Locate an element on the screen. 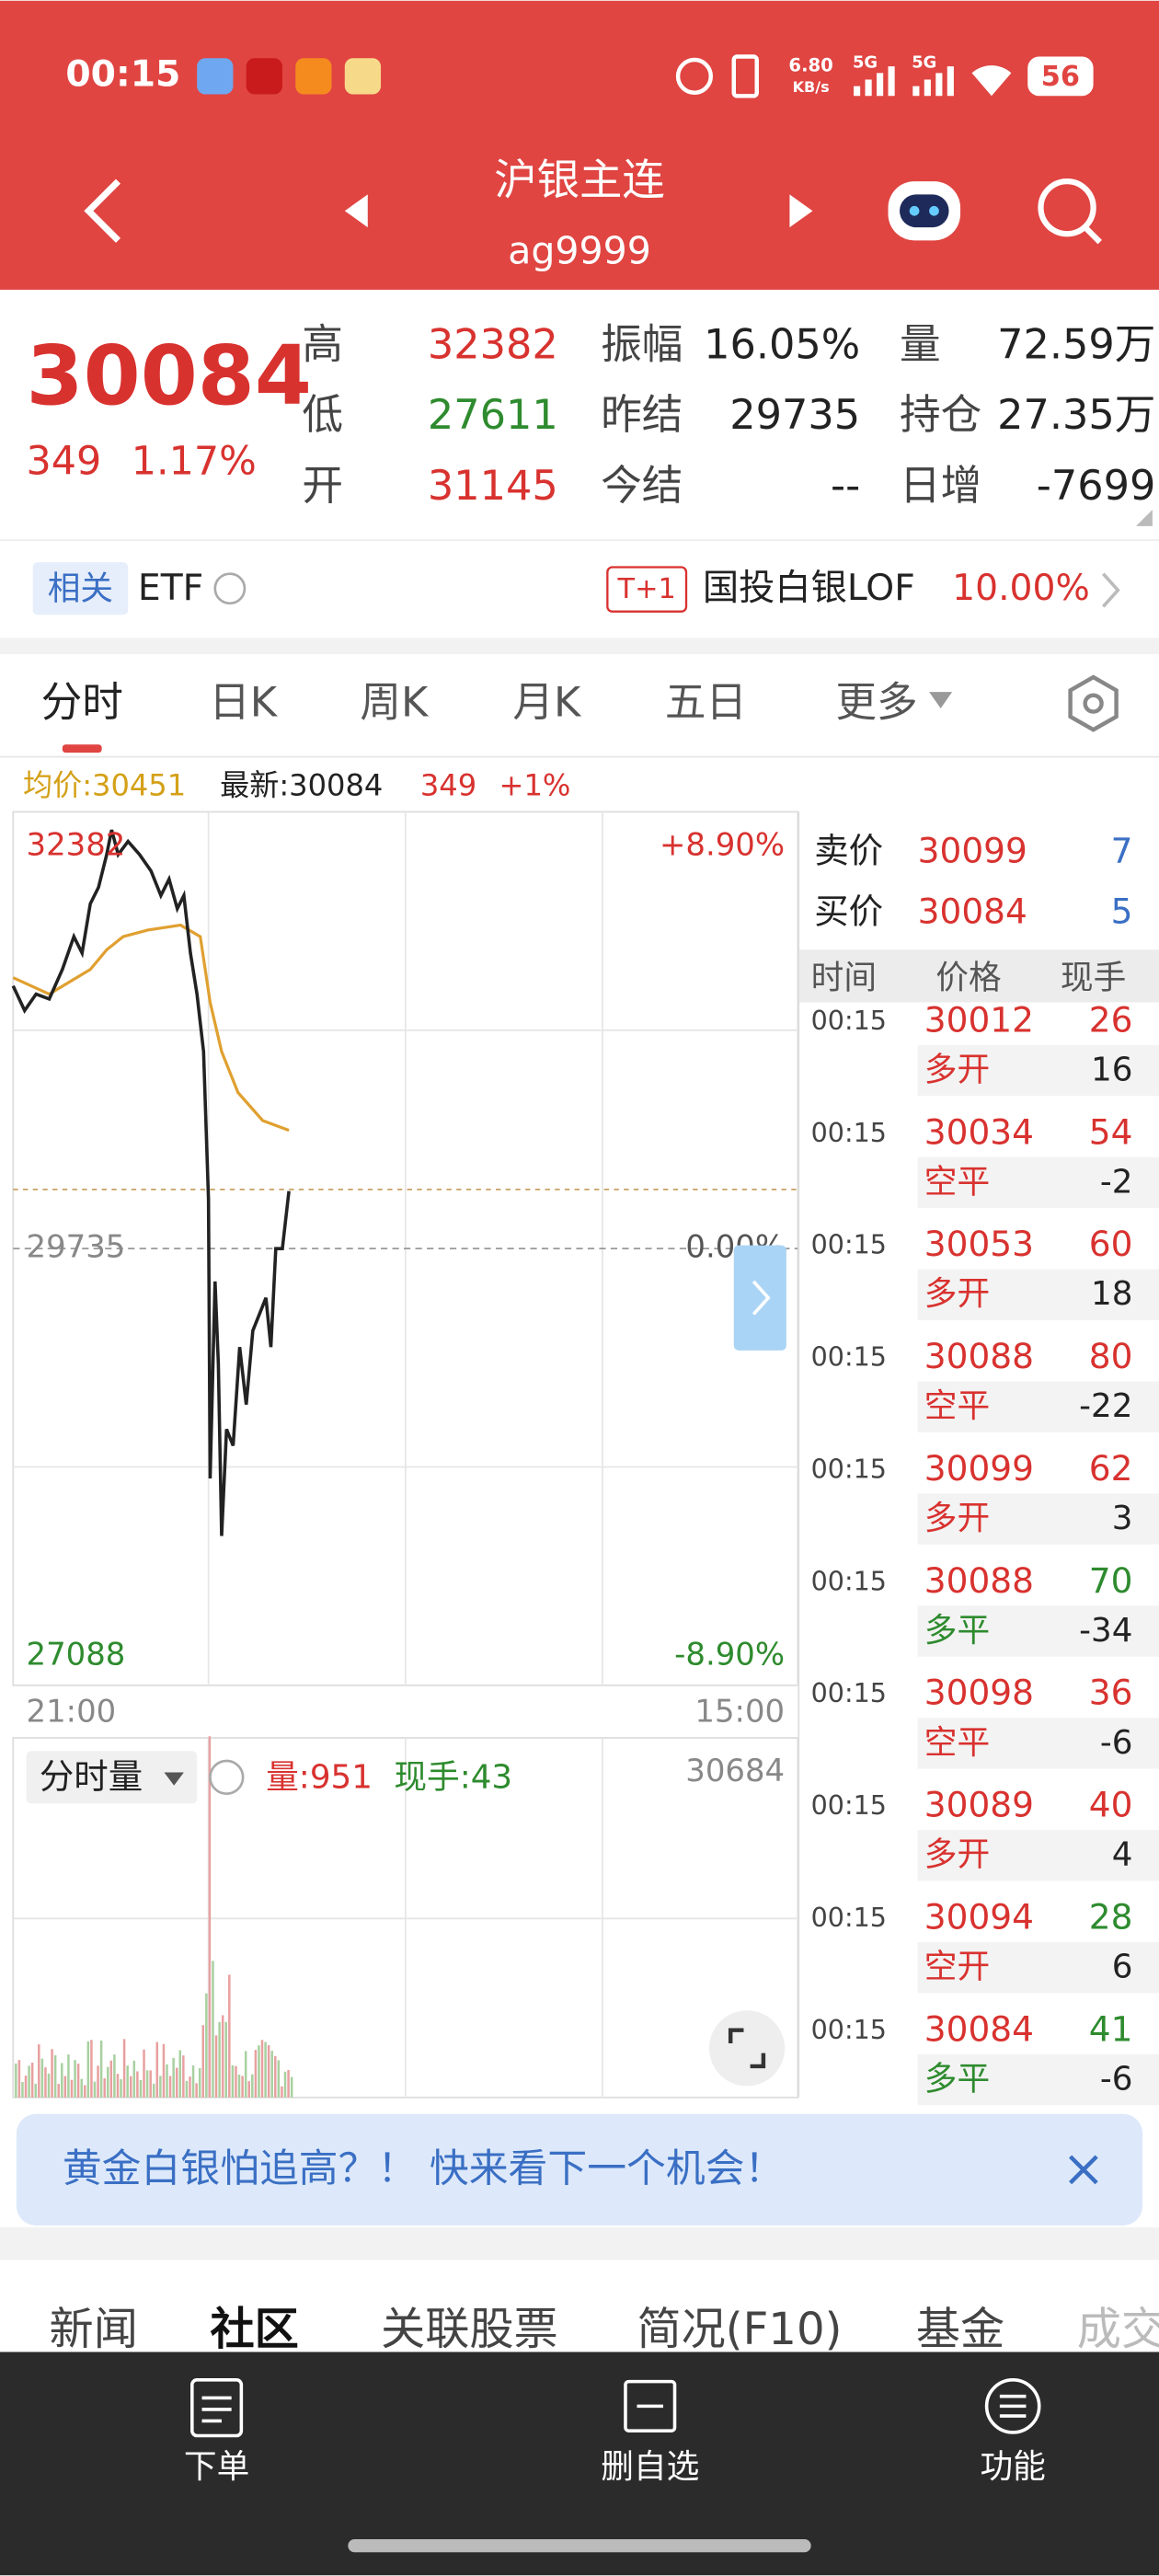 The width and height of the screenshot is (1159, 2576). nav-bar: 下单 删自选 功能 is located at coordinates (615, 2467).